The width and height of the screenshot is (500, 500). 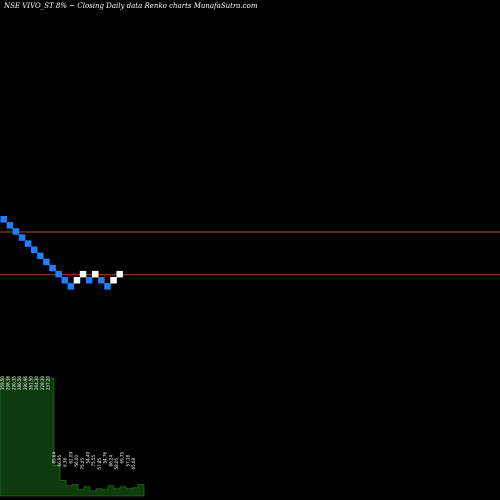 What do you see at coordinates (65, 462) in the screenshot?
I see `volume-label: 6.36` at bounding box center [65, 462].